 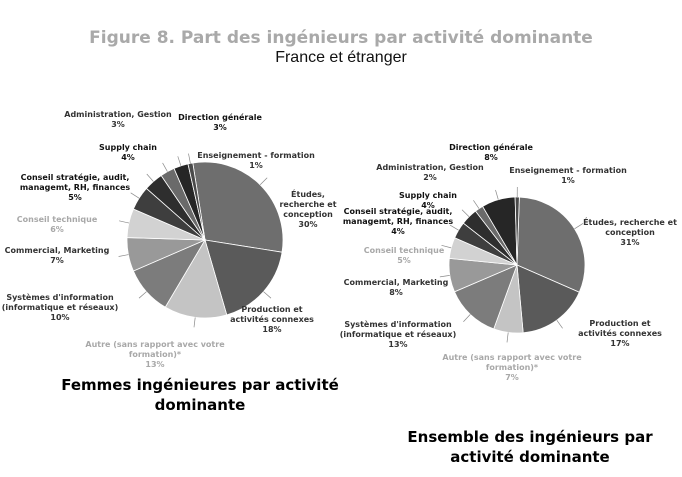 What do you see at coordinates (271, 329) in the screenshot?
I see `left-slice-percent: 18%` at bounding box center [271, 329].